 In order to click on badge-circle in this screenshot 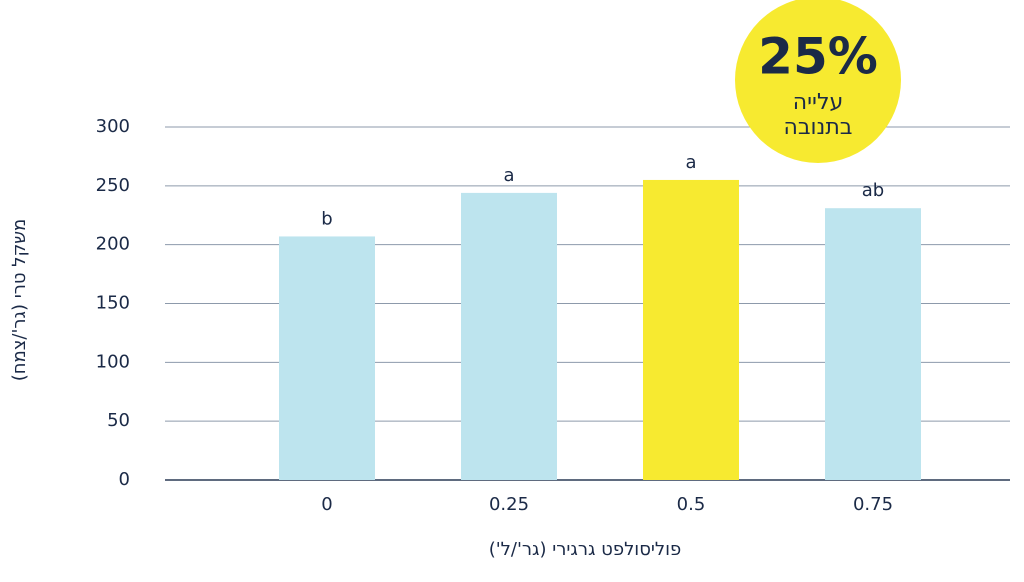, I will do `click(818, 81)`.